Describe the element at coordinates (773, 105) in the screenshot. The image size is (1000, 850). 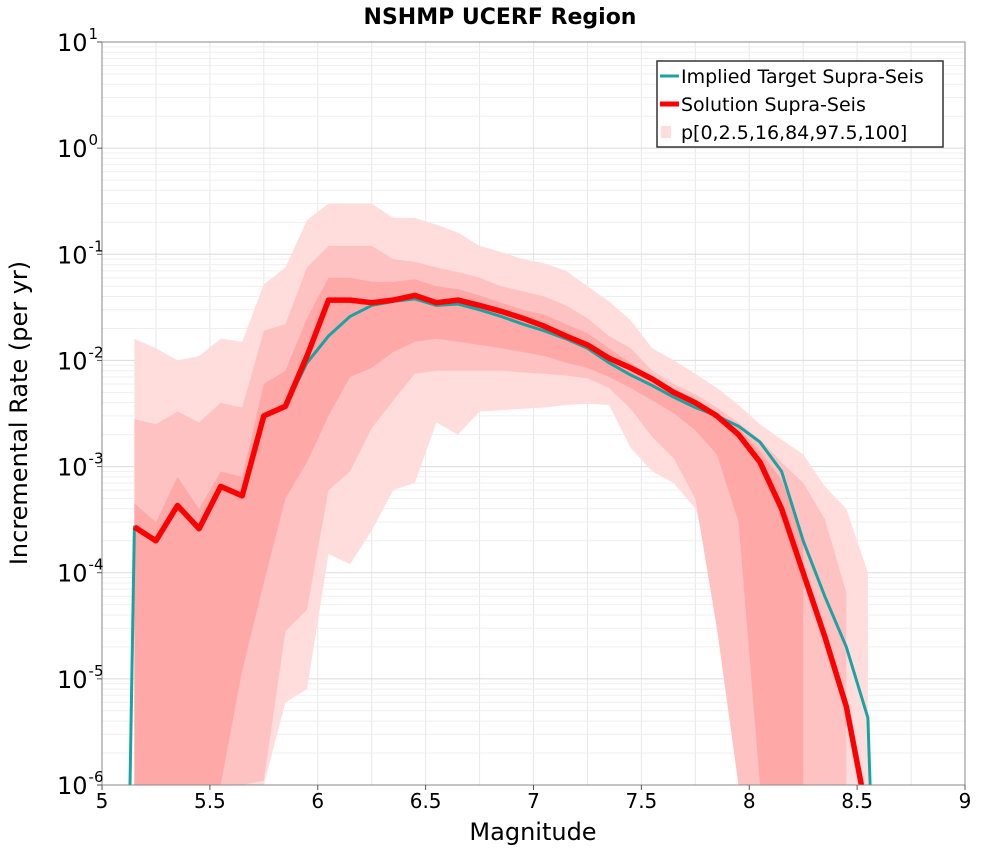
I see `legend-label: Solution Supra-Seis` at that location.